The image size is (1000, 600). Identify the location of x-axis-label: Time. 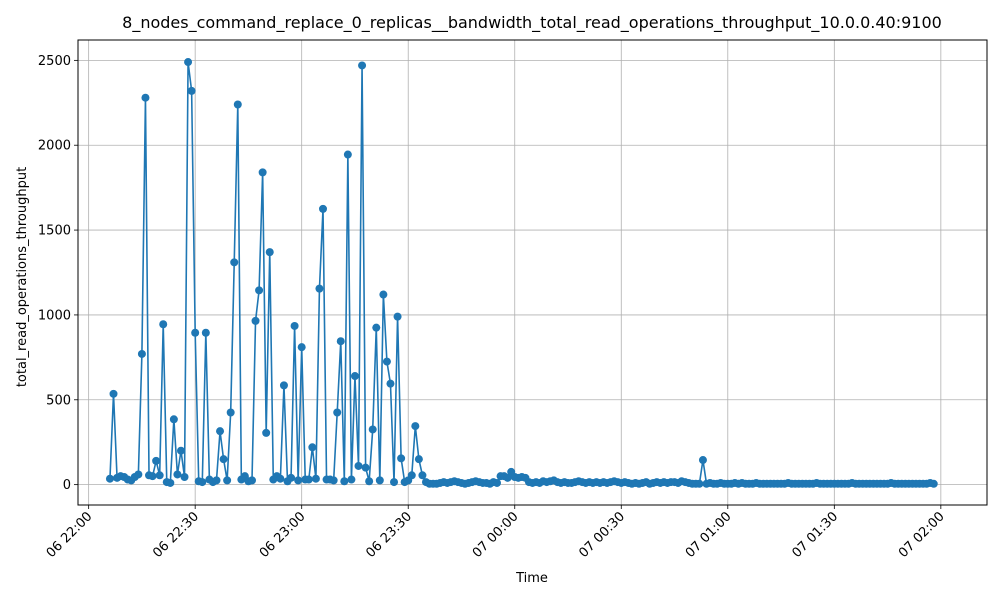
(531, 578).